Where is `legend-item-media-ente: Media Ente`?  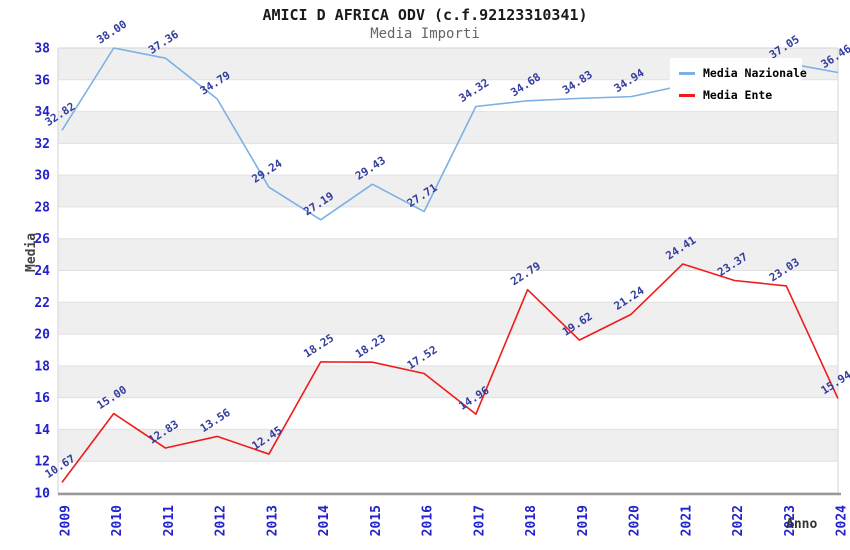 legend-item-media-ente: Media Ente is located at coordinates (740, 95).